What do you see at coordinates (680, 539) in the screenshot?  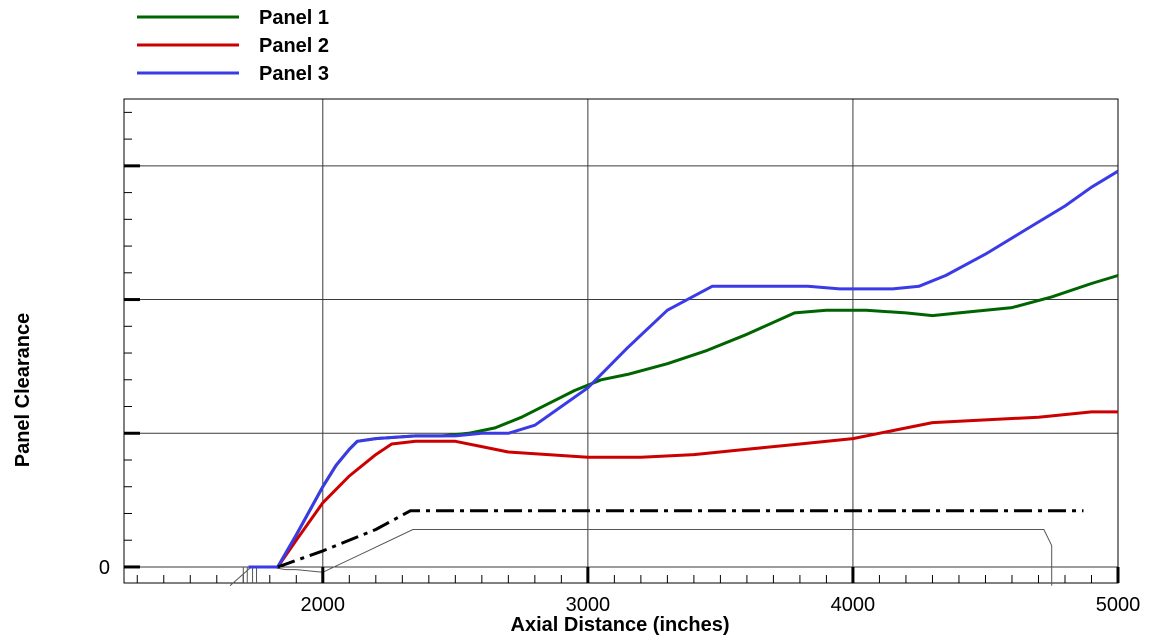 I see `series-line` at bounding box center [680, 539].